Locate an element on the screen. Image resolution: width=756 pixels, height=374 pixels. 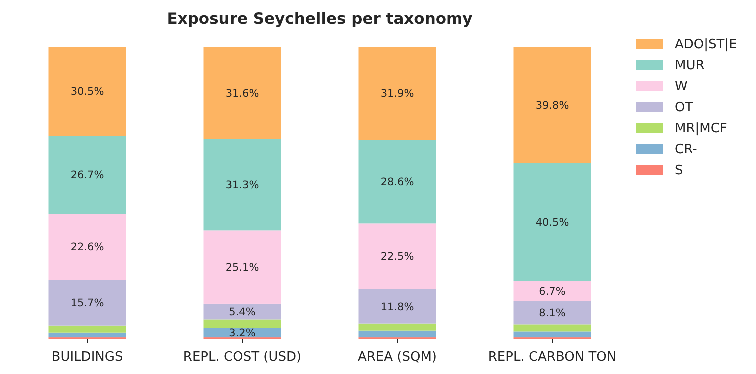
data-label: 22.6% is located at coordinates (87, 248).